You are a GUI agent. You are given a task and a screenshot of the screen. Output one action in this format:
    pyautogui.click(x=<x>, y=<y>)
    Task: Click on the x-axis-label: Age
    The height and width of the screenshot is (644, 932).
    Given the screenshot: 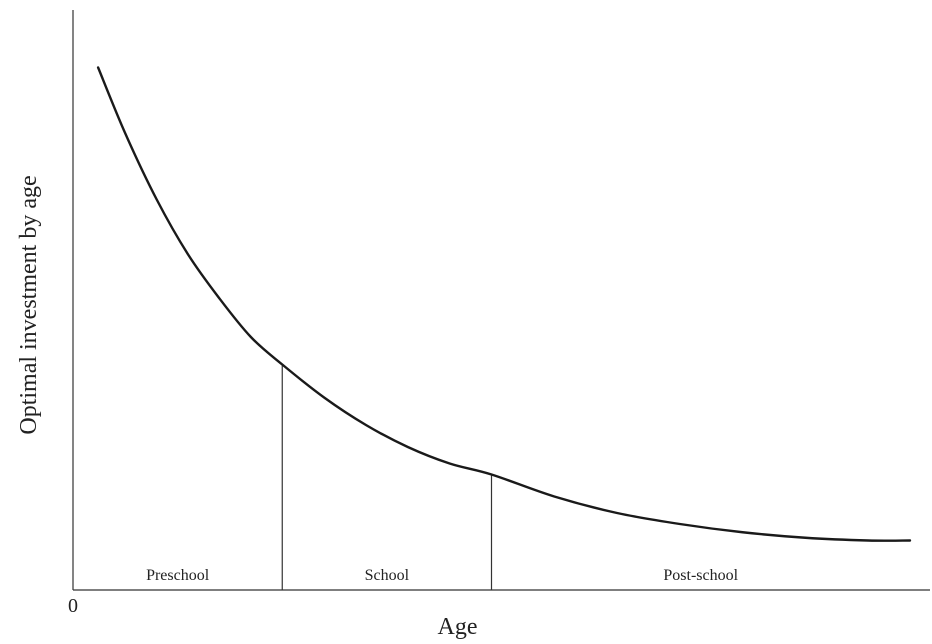 What is the action you would take?
    pyautogui.click(x=458, y=626)
    